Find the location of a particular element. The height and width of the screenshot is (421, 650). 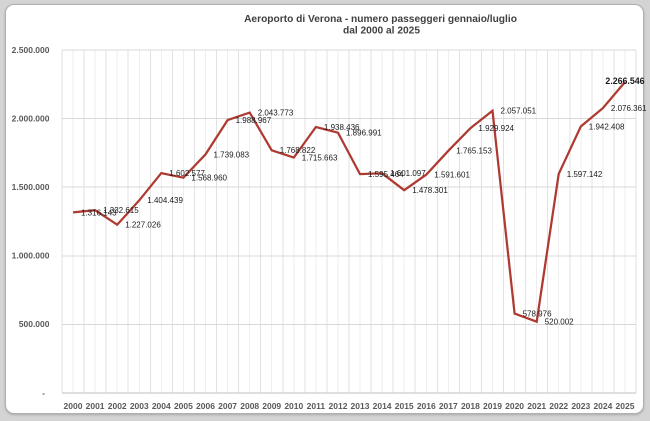

svg-text: 1.404.439 is located at coordinates (165, 200).